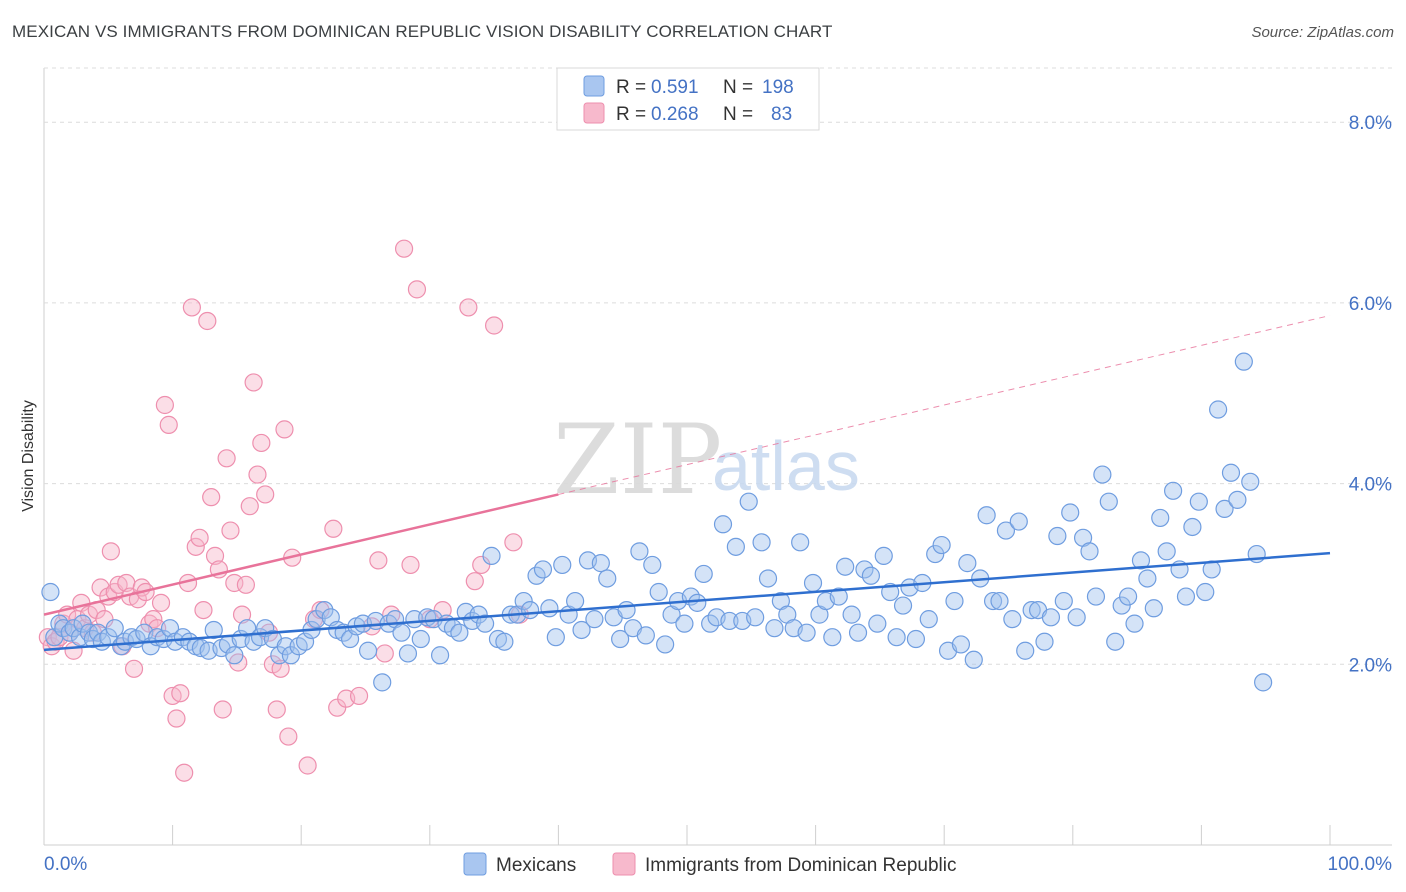 The height and width of the screenshot is (892, 1406). I want to click on bottom-legend-mexicans: Mexicans, so click(536, 865).